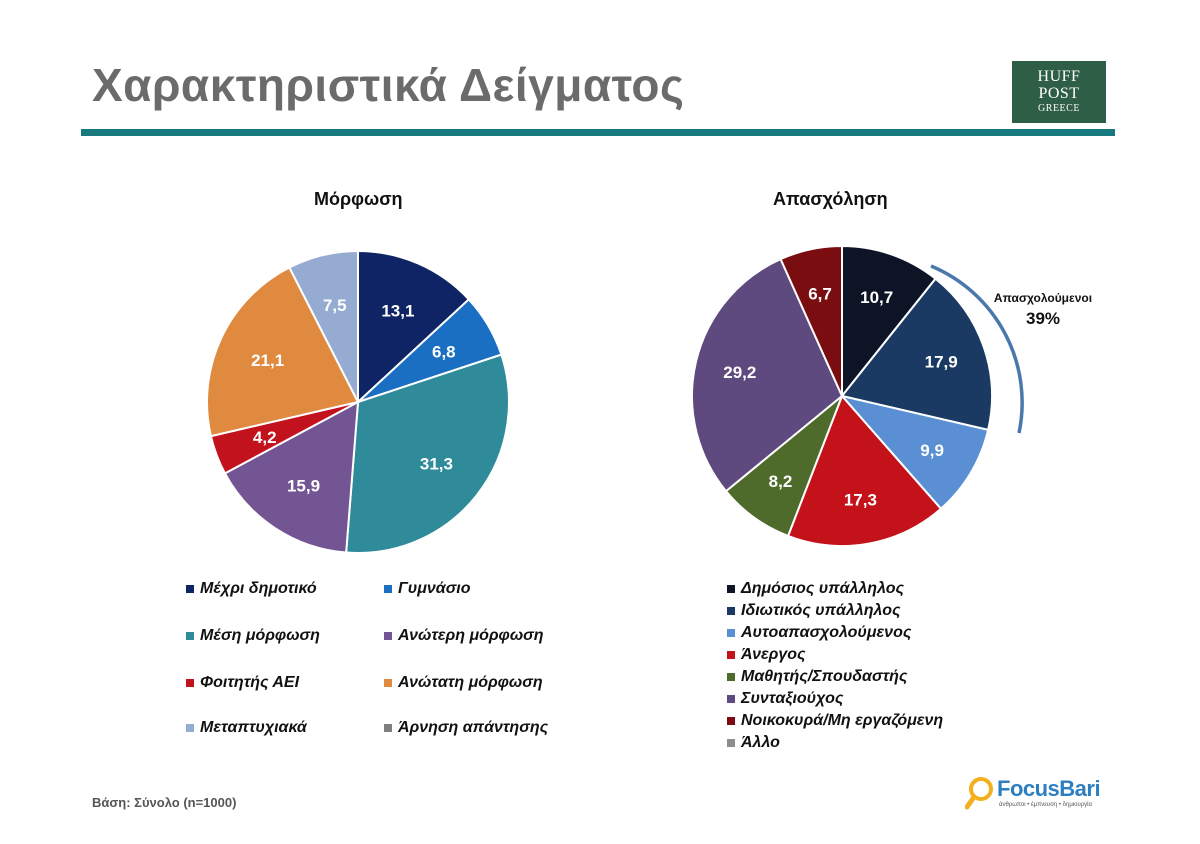 This screenshot has width=1200, height=844. What do you see at coordinates (258, 588) in the screenshot?
I see `legend-label: Μέχρι δημοτικό` at bounding box center [258, 588].